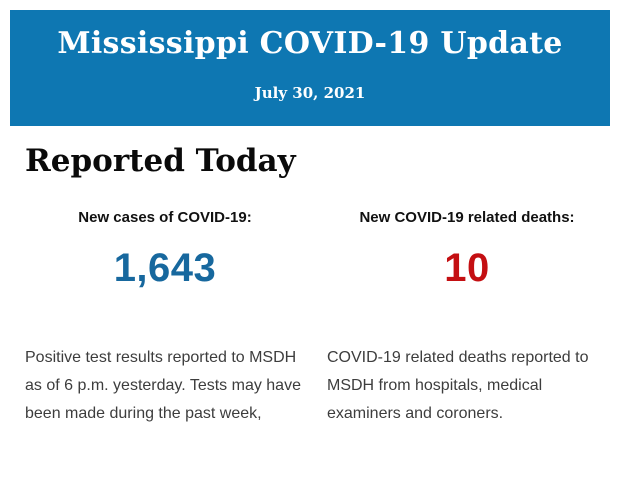  I want to click on cases-label: New cases of COVID-19:, so click(165, 217).